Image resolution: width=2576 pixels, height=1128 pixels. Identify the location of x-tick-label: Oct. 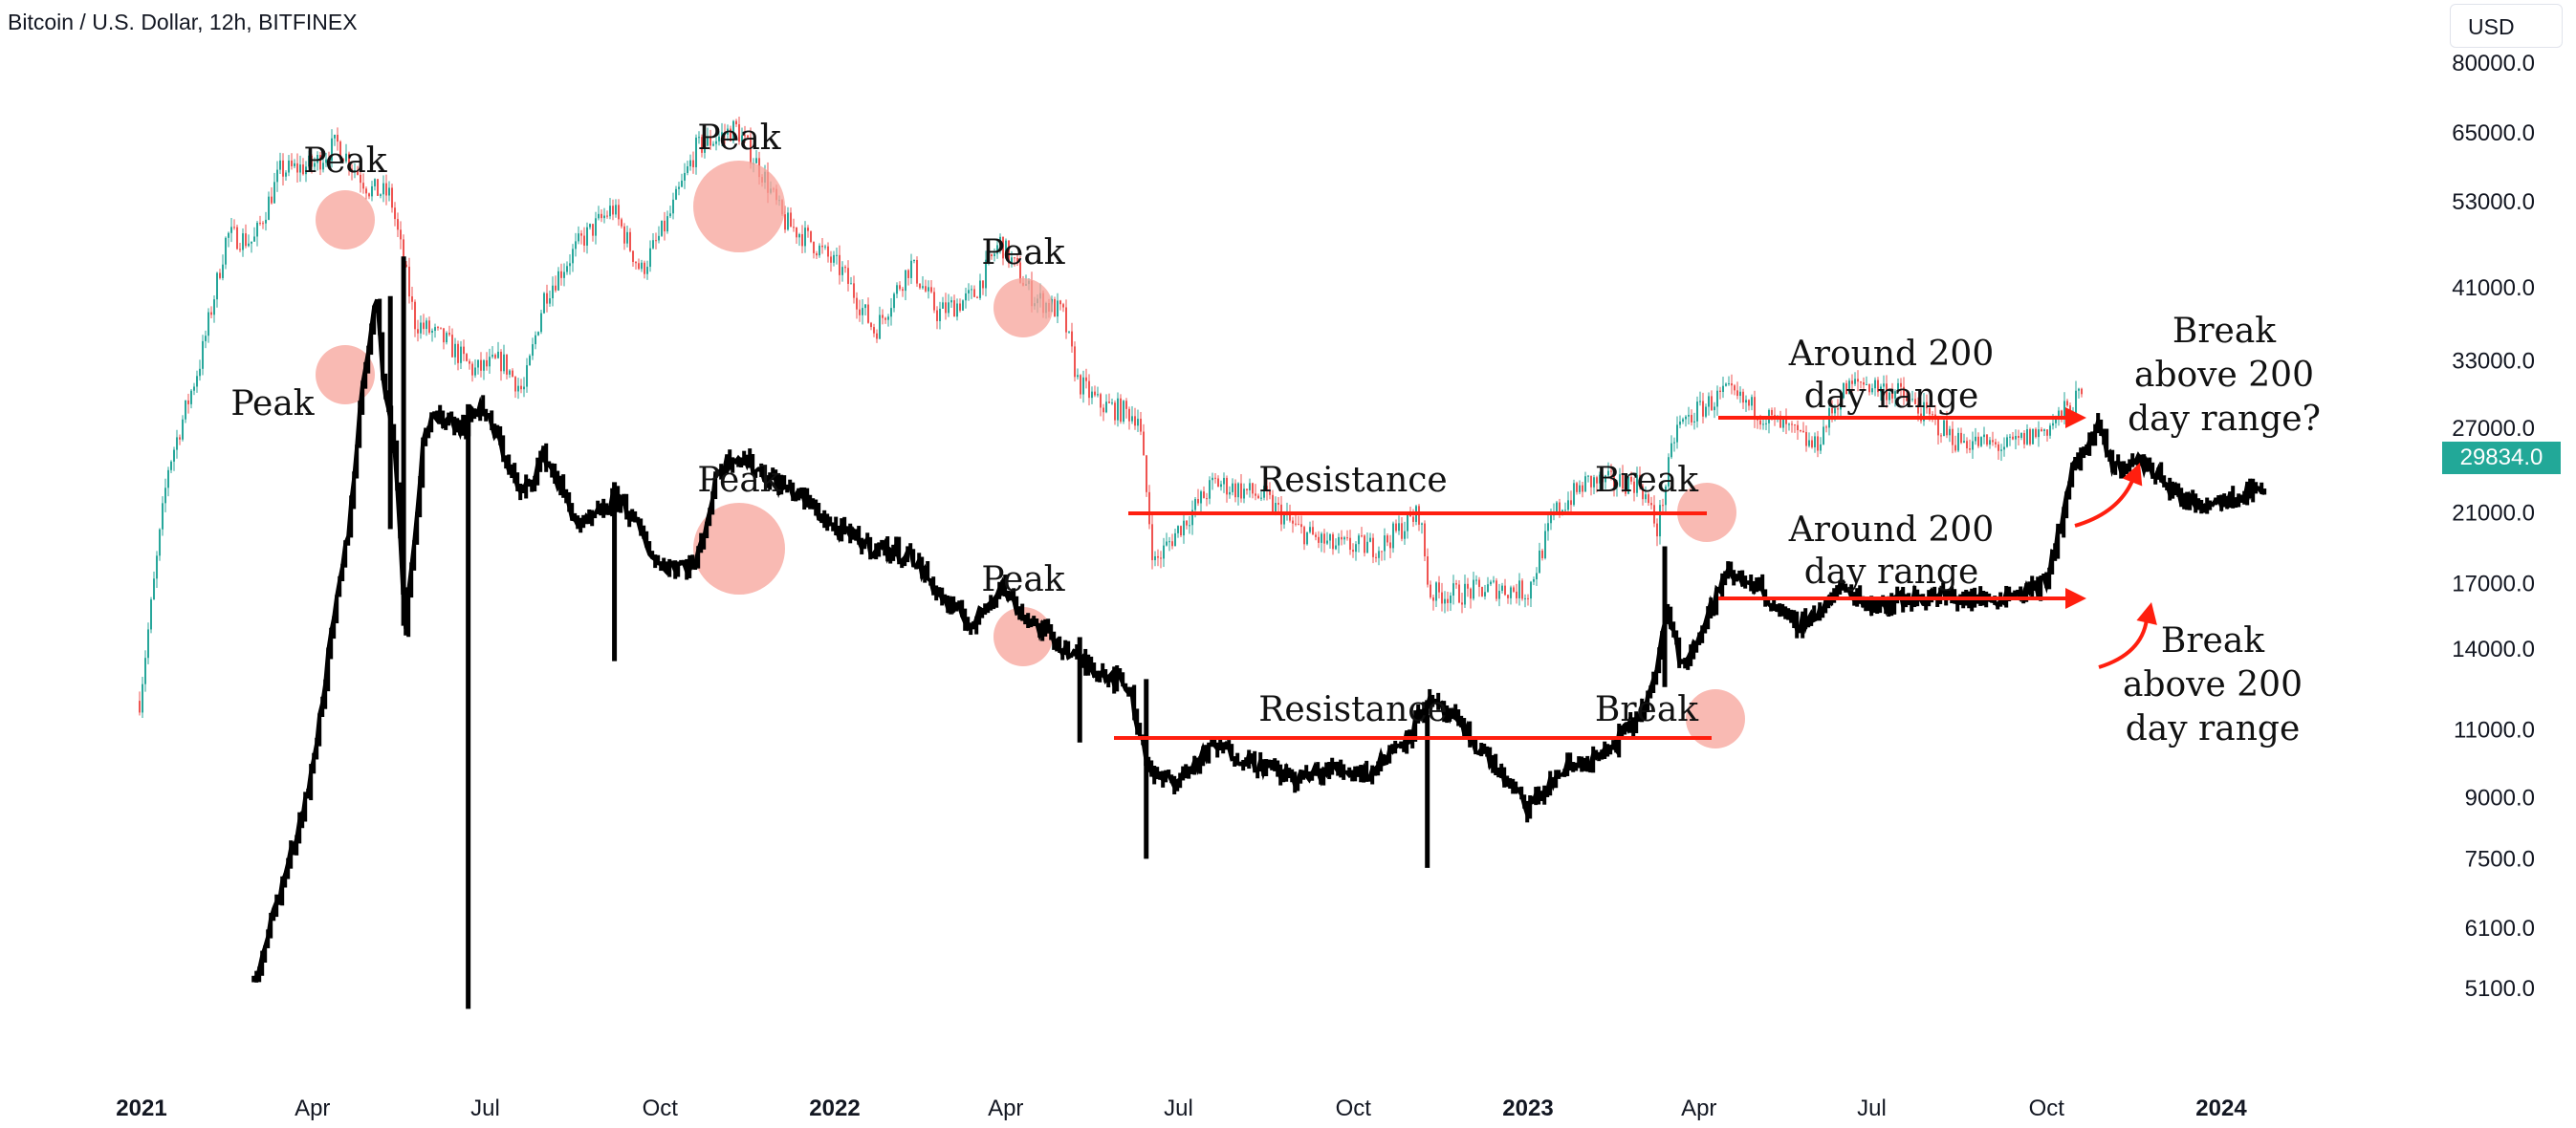
(661, 1108).